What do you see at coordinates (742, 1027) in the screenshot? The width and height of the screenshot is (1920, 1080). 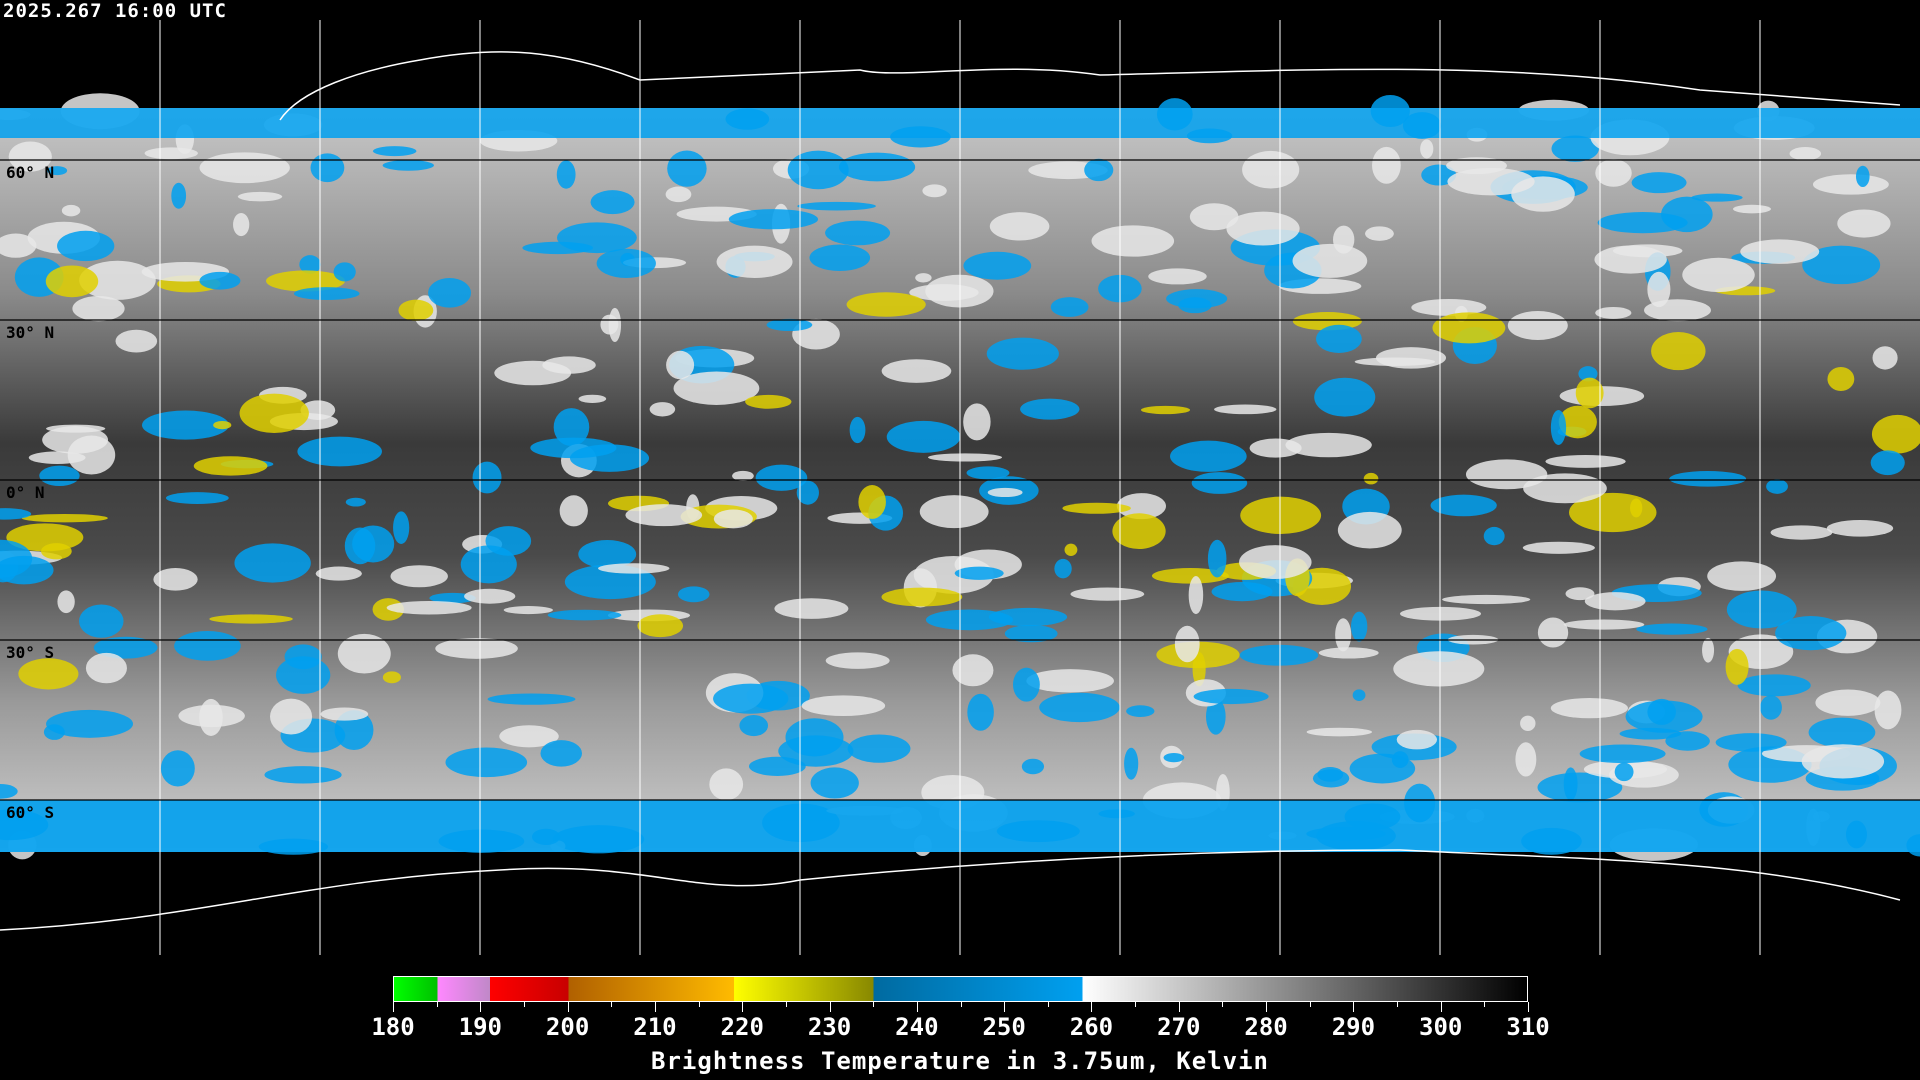 I see `colorbar-tick-label: 220` at bounding box center [742, 1027].